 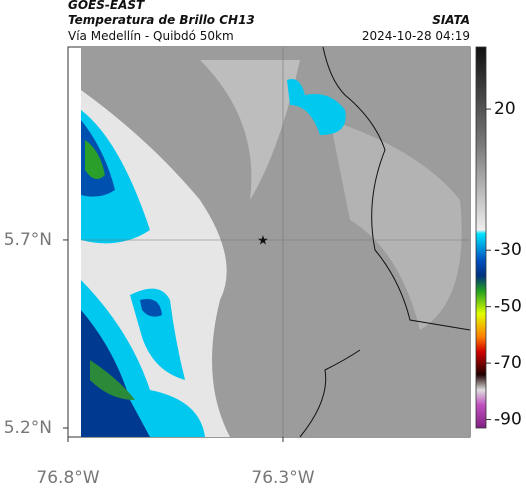 What do you see at coordinates (481, 237) in the screenshot?
I see `colorbar` at bounding box center [481, 237].